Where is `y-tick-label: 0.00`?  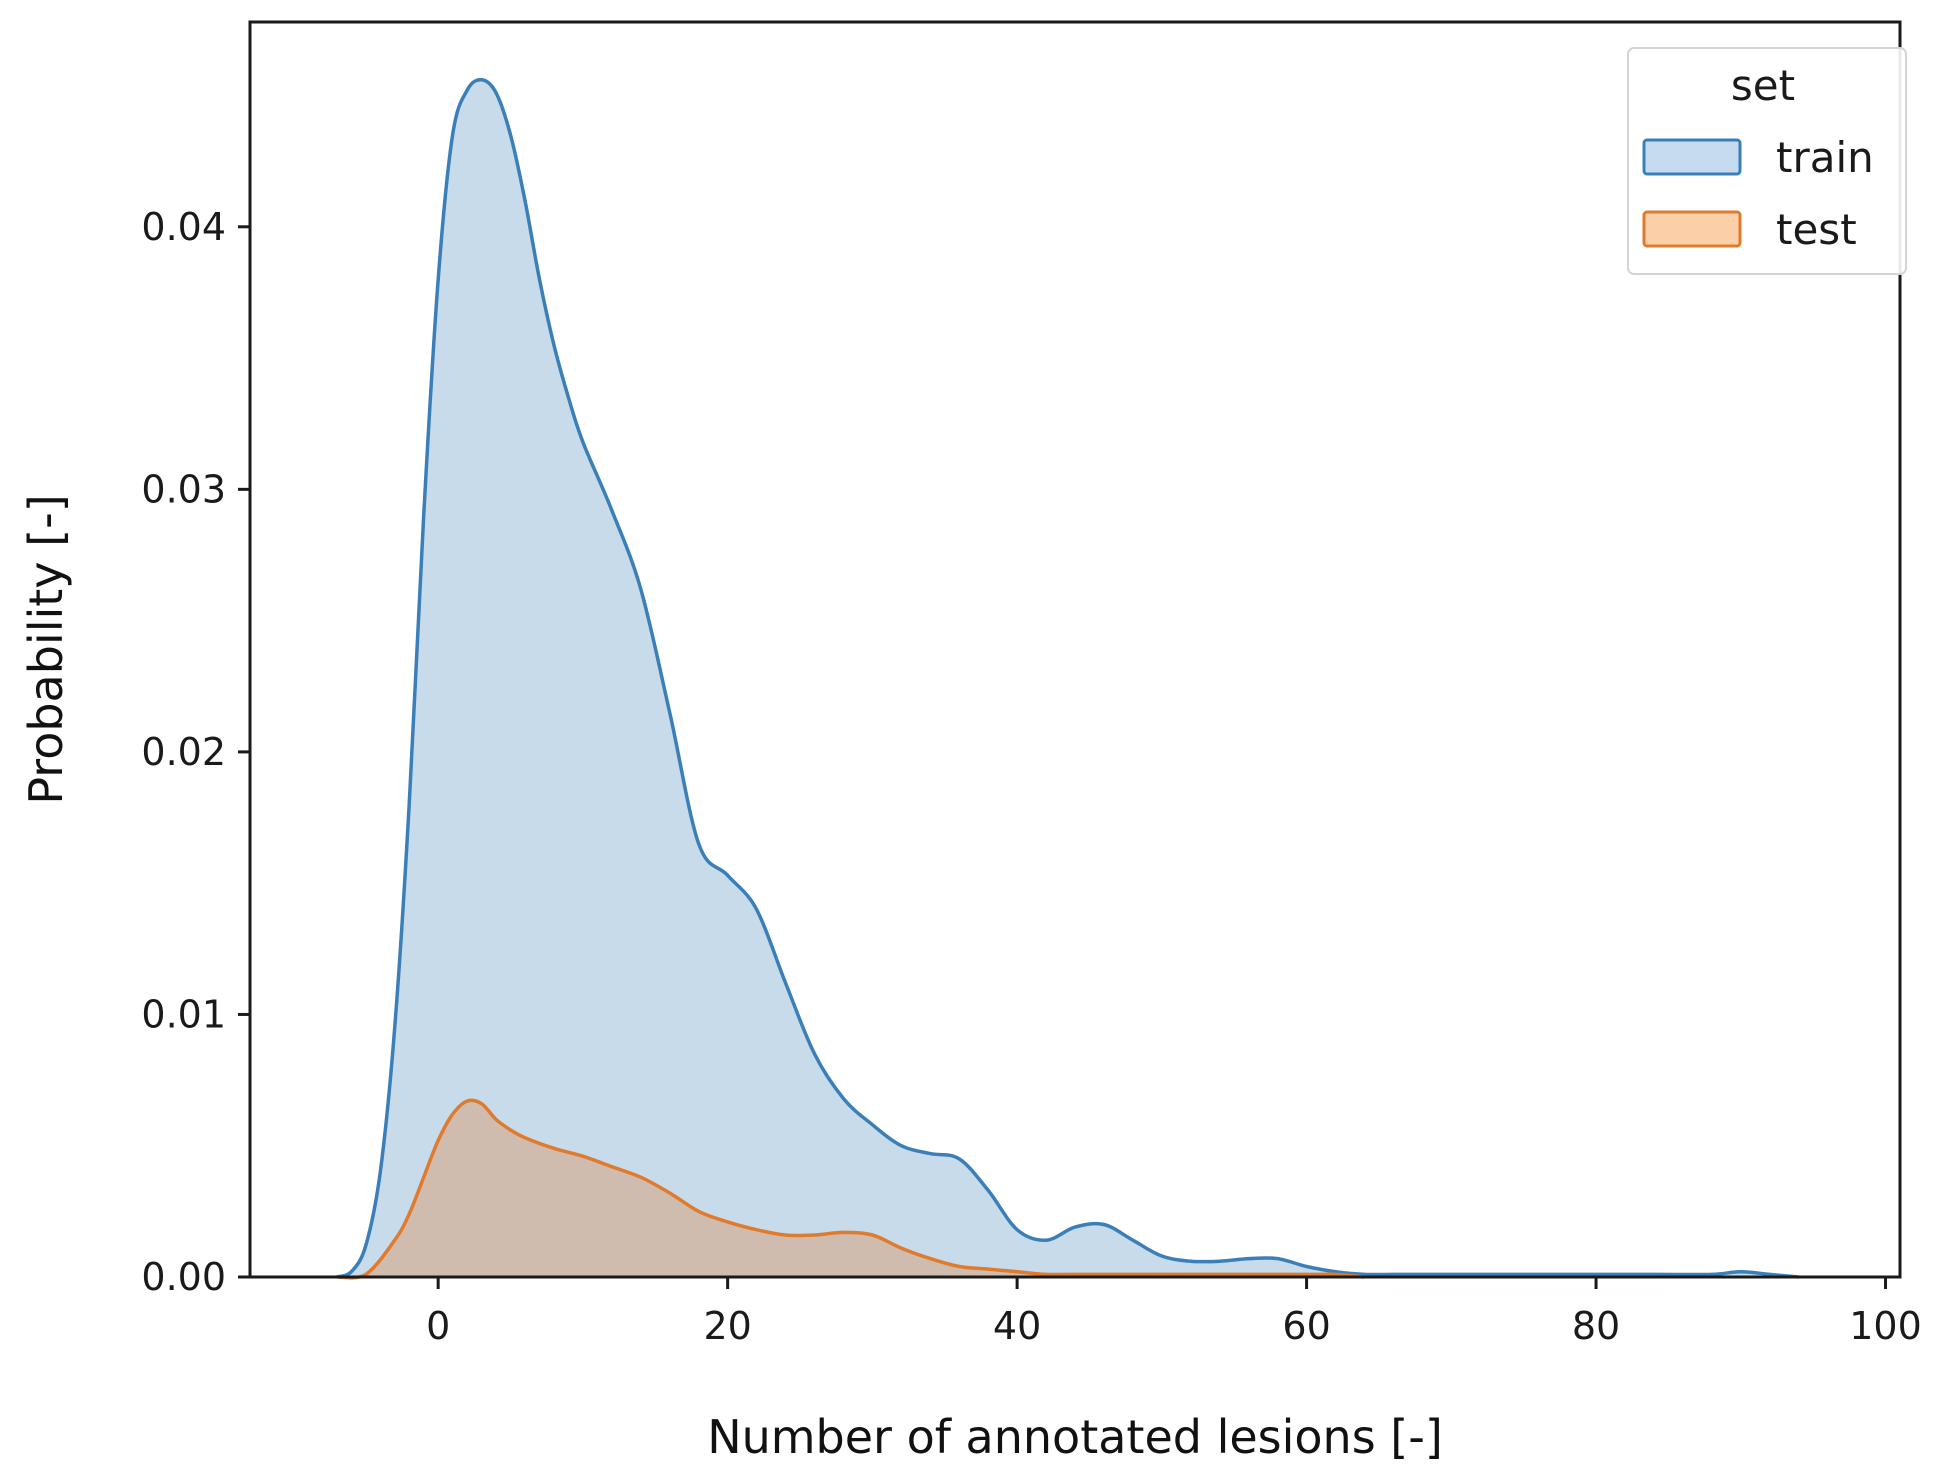
y-tick-label: 0.00 is located at coordinates (183, 1277).